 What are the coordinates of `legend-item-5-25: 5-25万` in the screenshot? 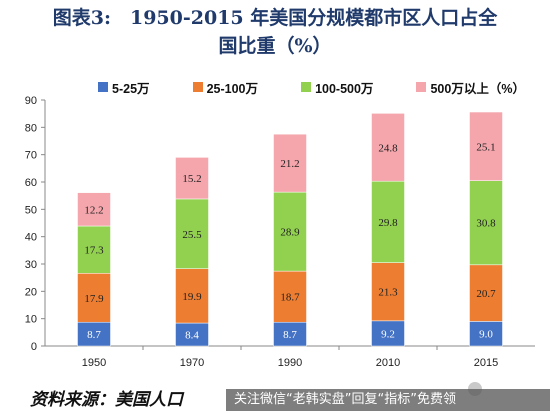 It's located at (124, 87).